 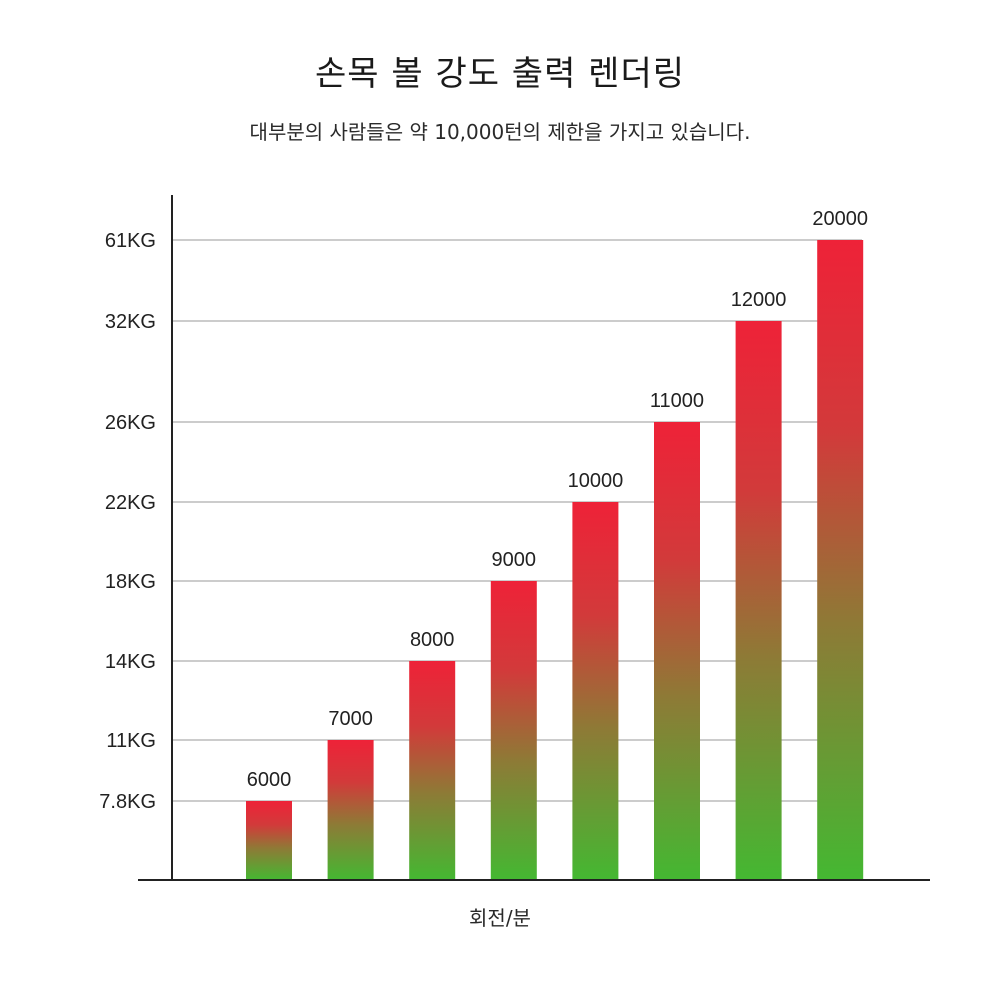 What do you see at coordinates (127, 521) in the screenshot?
I see `y-axis-tick-labels: 7.8KG 11KG 14KG 18KG 22KG 26KG 32KG 61KG` at bounding box center [127, 521].